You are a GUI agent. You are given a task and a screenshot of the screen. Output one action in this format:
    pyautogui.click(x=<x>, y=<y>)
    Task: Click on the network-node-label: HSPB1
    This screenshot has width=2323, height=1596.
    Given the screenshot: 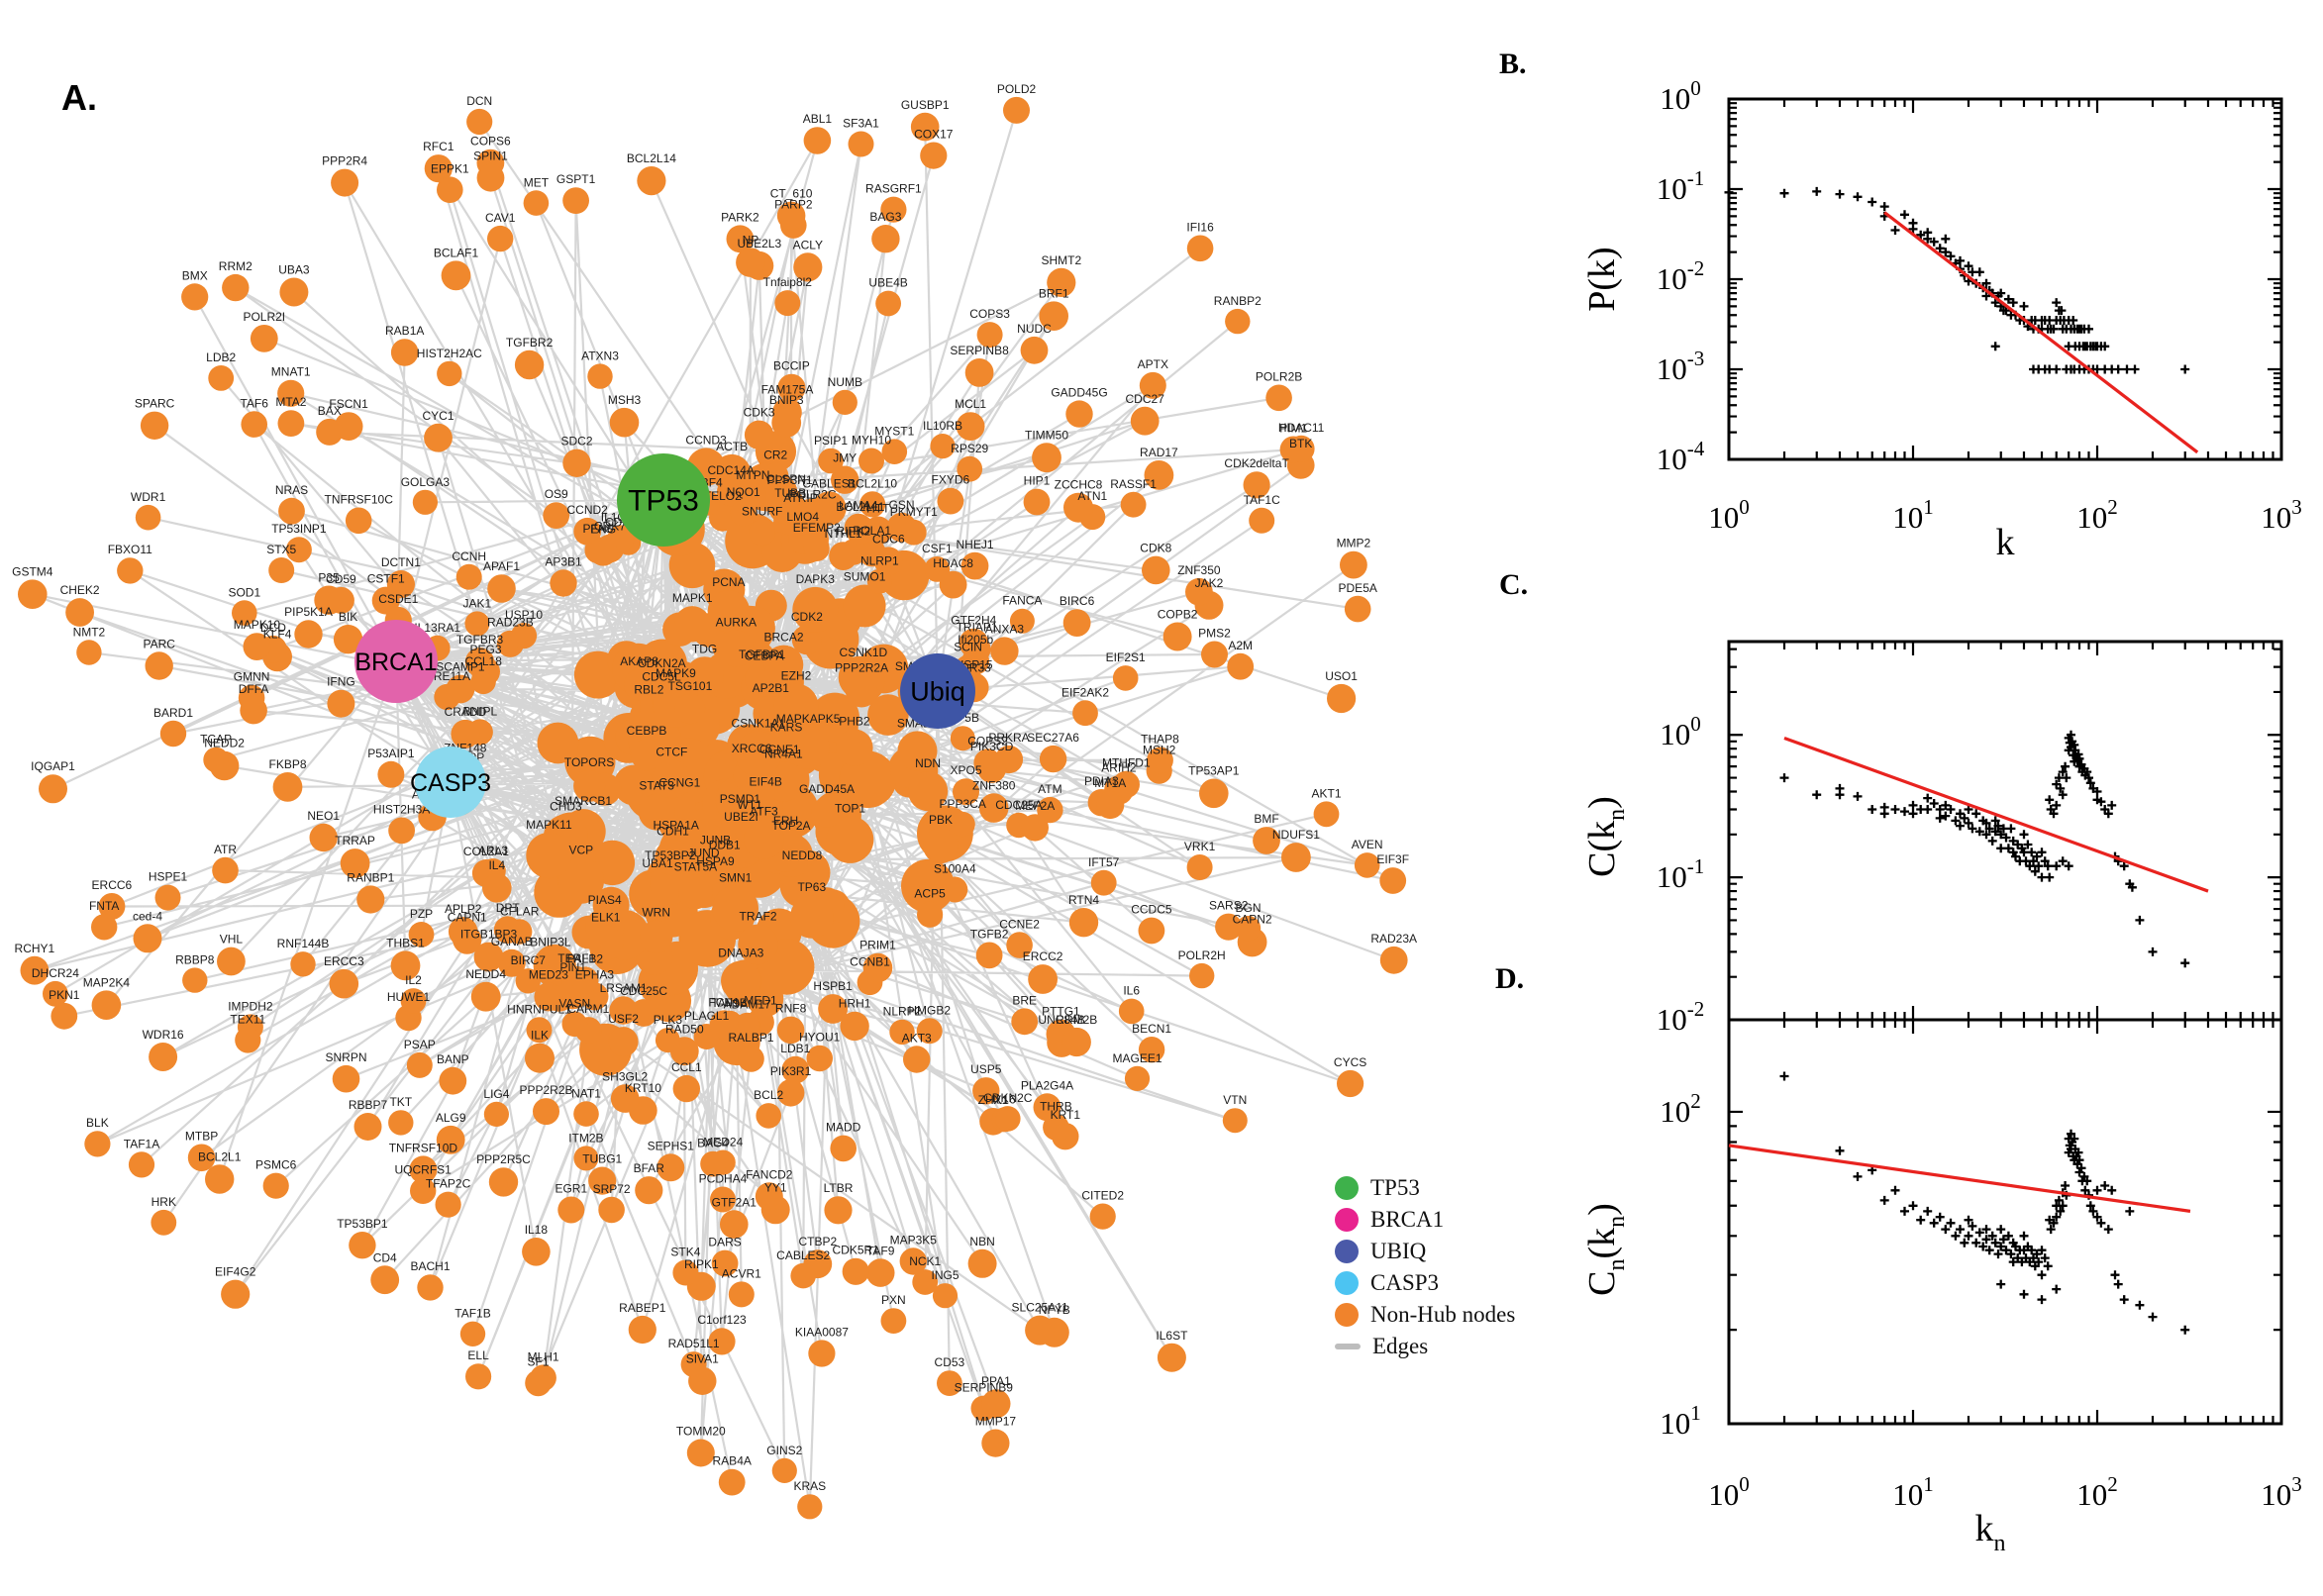 What is the action you would take?
    pyautogui.click(x=833, y=986)
    